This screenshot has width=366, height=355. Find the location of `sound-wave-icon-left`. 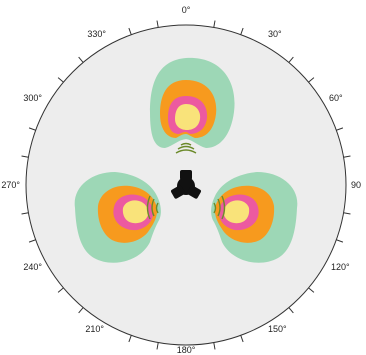

sound-wave-icon-left is located at coordinates (152, 207).